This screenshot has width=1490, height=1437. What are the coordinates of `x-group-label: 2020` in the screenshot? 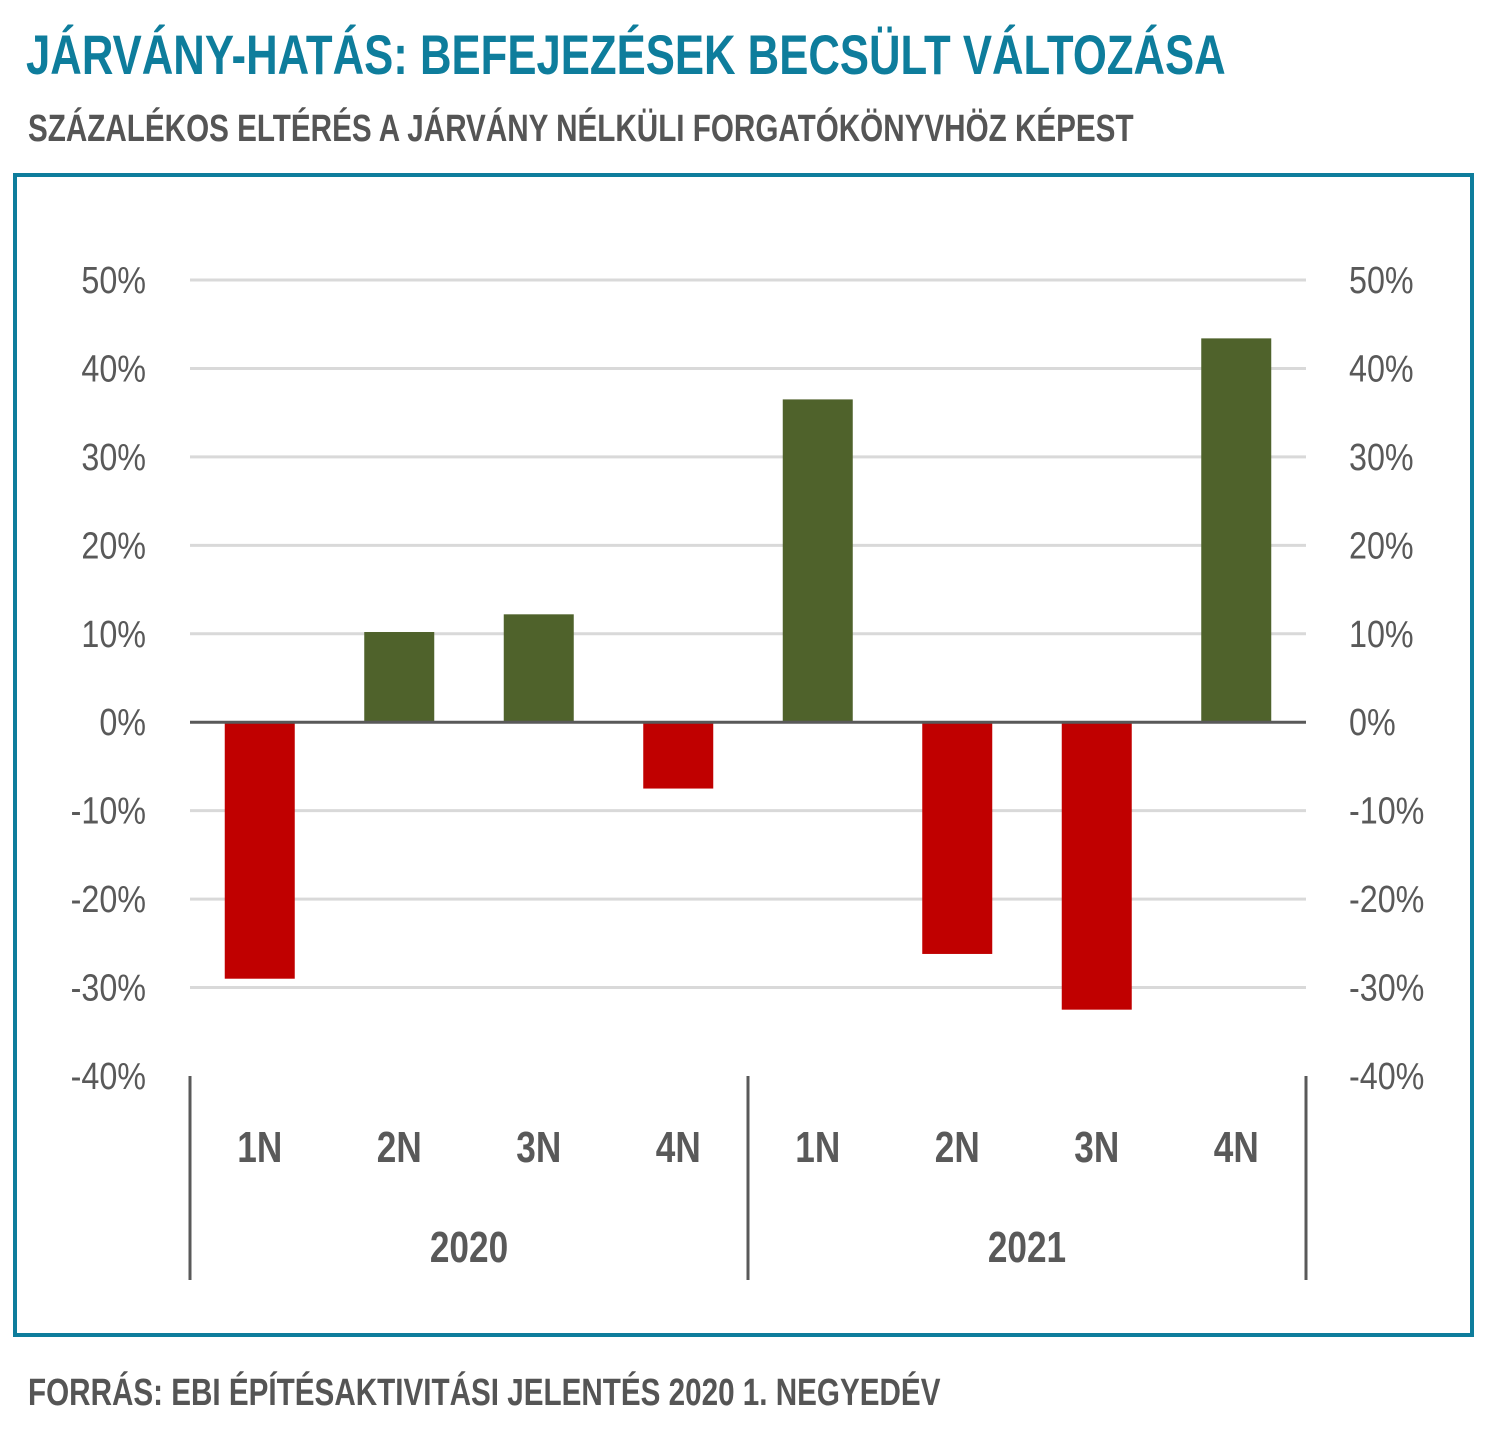 It's located at (469, 1247).